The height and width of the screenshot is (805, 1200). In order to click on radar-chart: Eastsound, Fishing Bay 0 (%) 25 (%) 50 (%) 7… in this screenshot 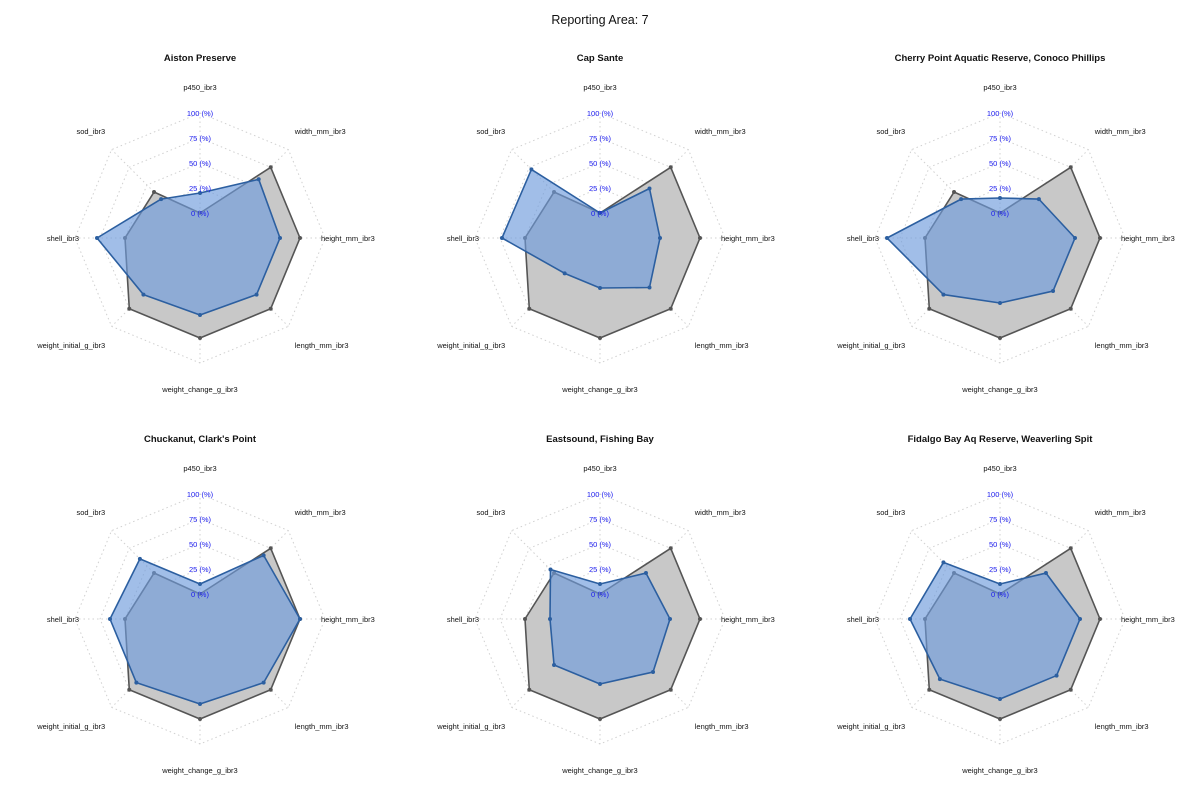, I will do `click(605, 604)`.